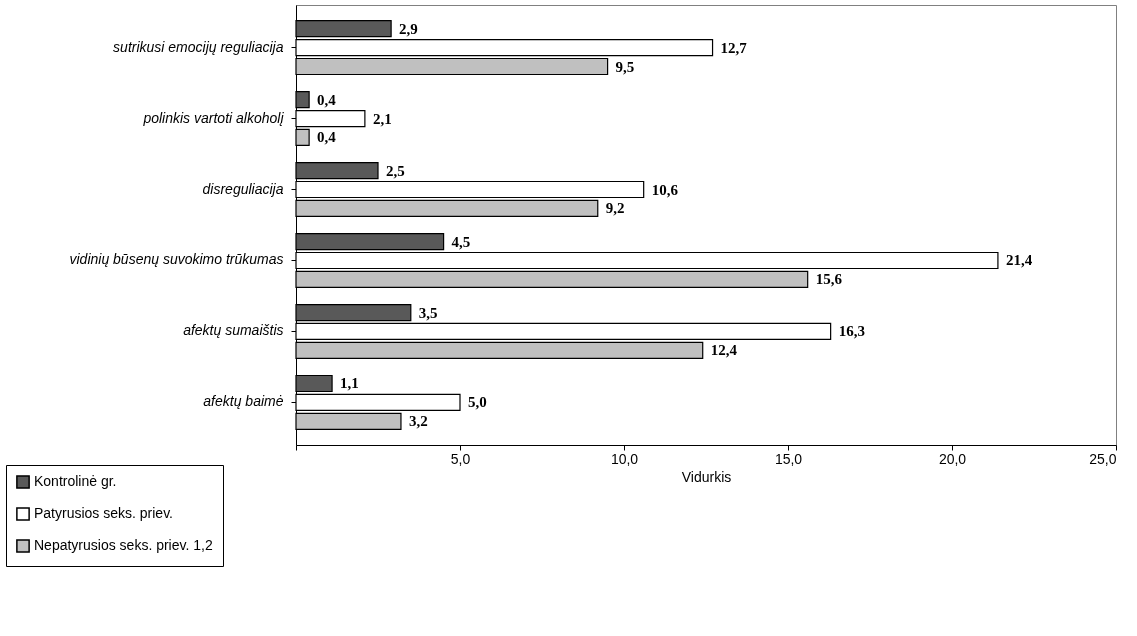  What do you see at coordinates (213, 117) in the screenshot?
I see `y-tick-label: polinkis vartoti alkoholį` at bounding box center [213, 117].